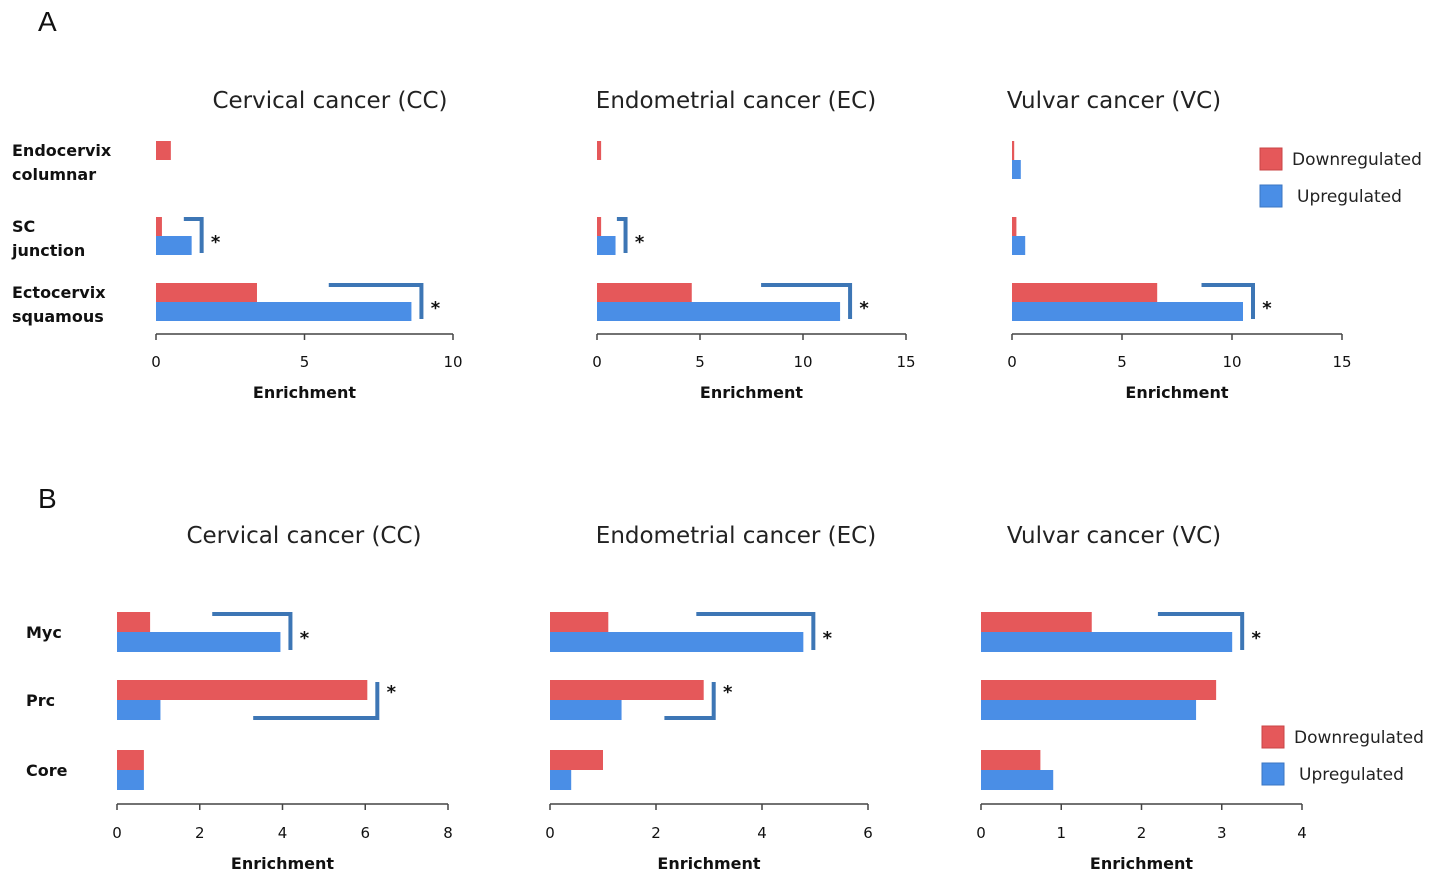 This screenshot has width=1434, height=874. What do you see at coordinates (59, 304) in the screenshot?
I see `chart0-category-label-2: Ectocervix squamous` at bounding box center [59, 304].